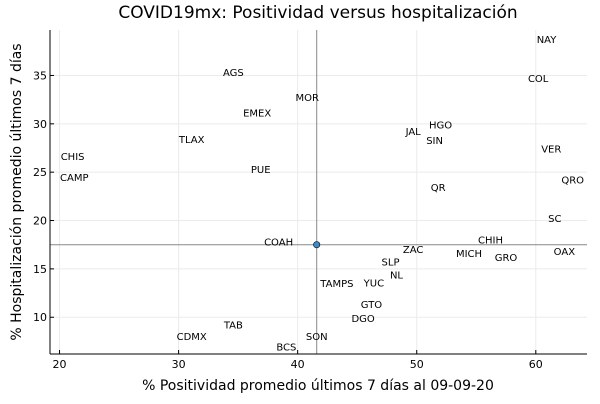 This screenshot has height=404, width=600. Describe the element at coordinates (74, 178) in the screenshot. I see `point-label: CAMP` at that location.